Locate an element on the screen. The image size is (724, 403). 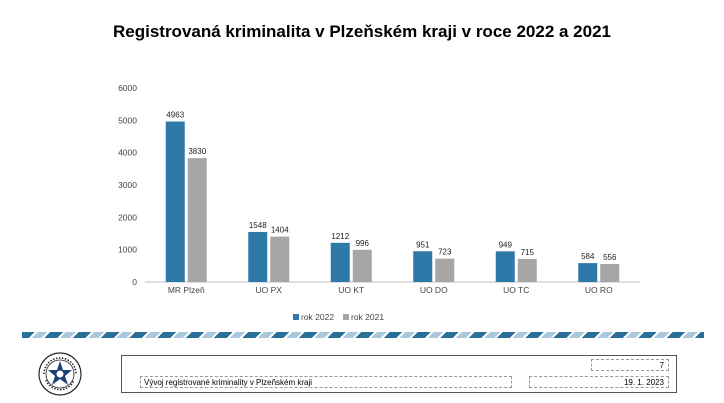
data-label: 996 is located at coordinates (363, 243).